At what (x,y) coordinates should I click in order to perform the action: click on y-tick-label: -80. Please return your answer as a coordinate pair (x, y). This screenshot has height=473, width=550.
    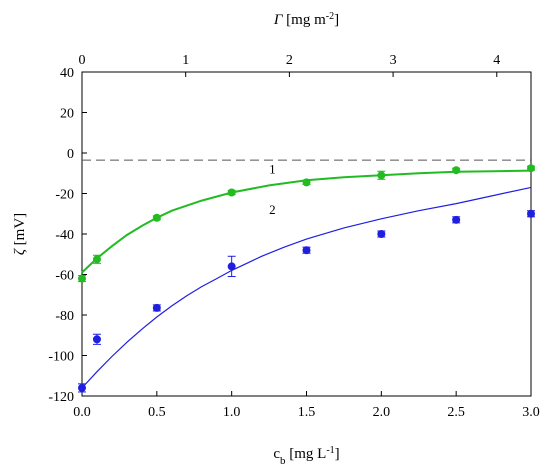
    Looking at the image, I should click on (64, 316).